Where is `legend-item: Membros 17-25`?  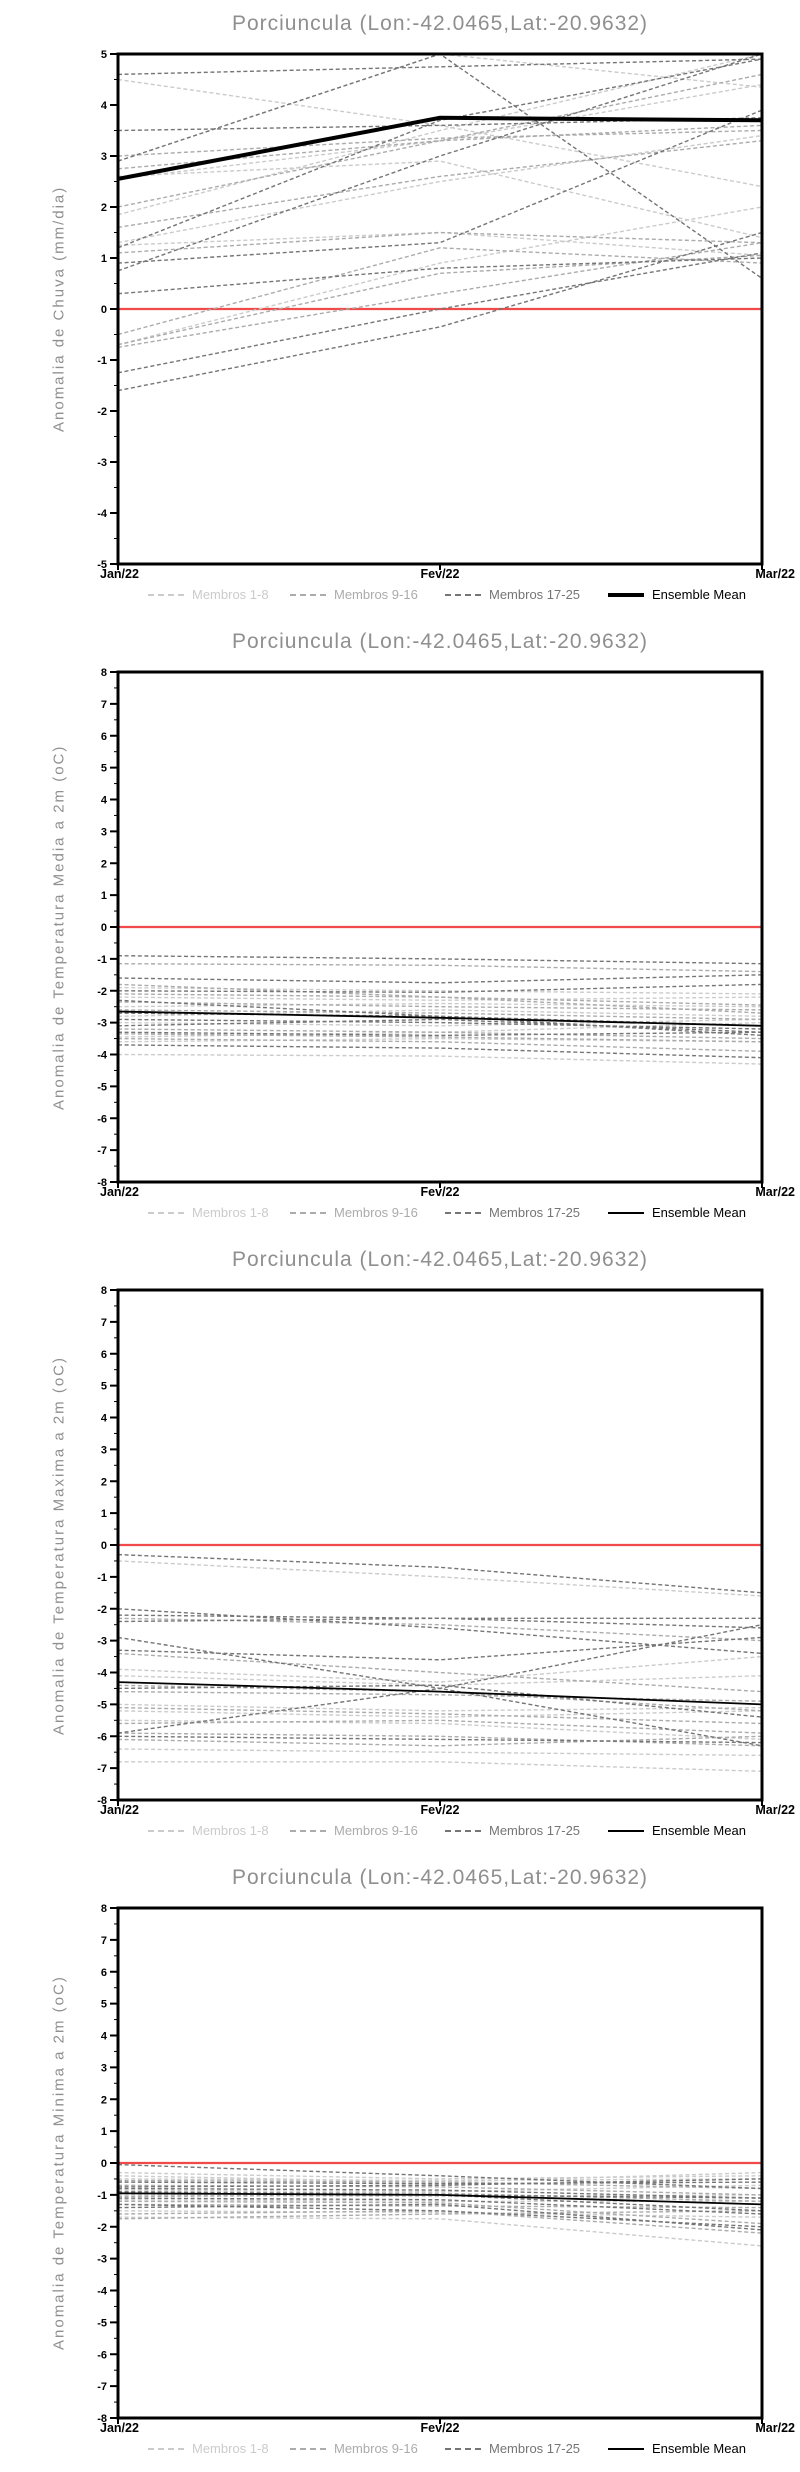 legend-item: Membros 17-25 is located at coordinates (512, 2448).